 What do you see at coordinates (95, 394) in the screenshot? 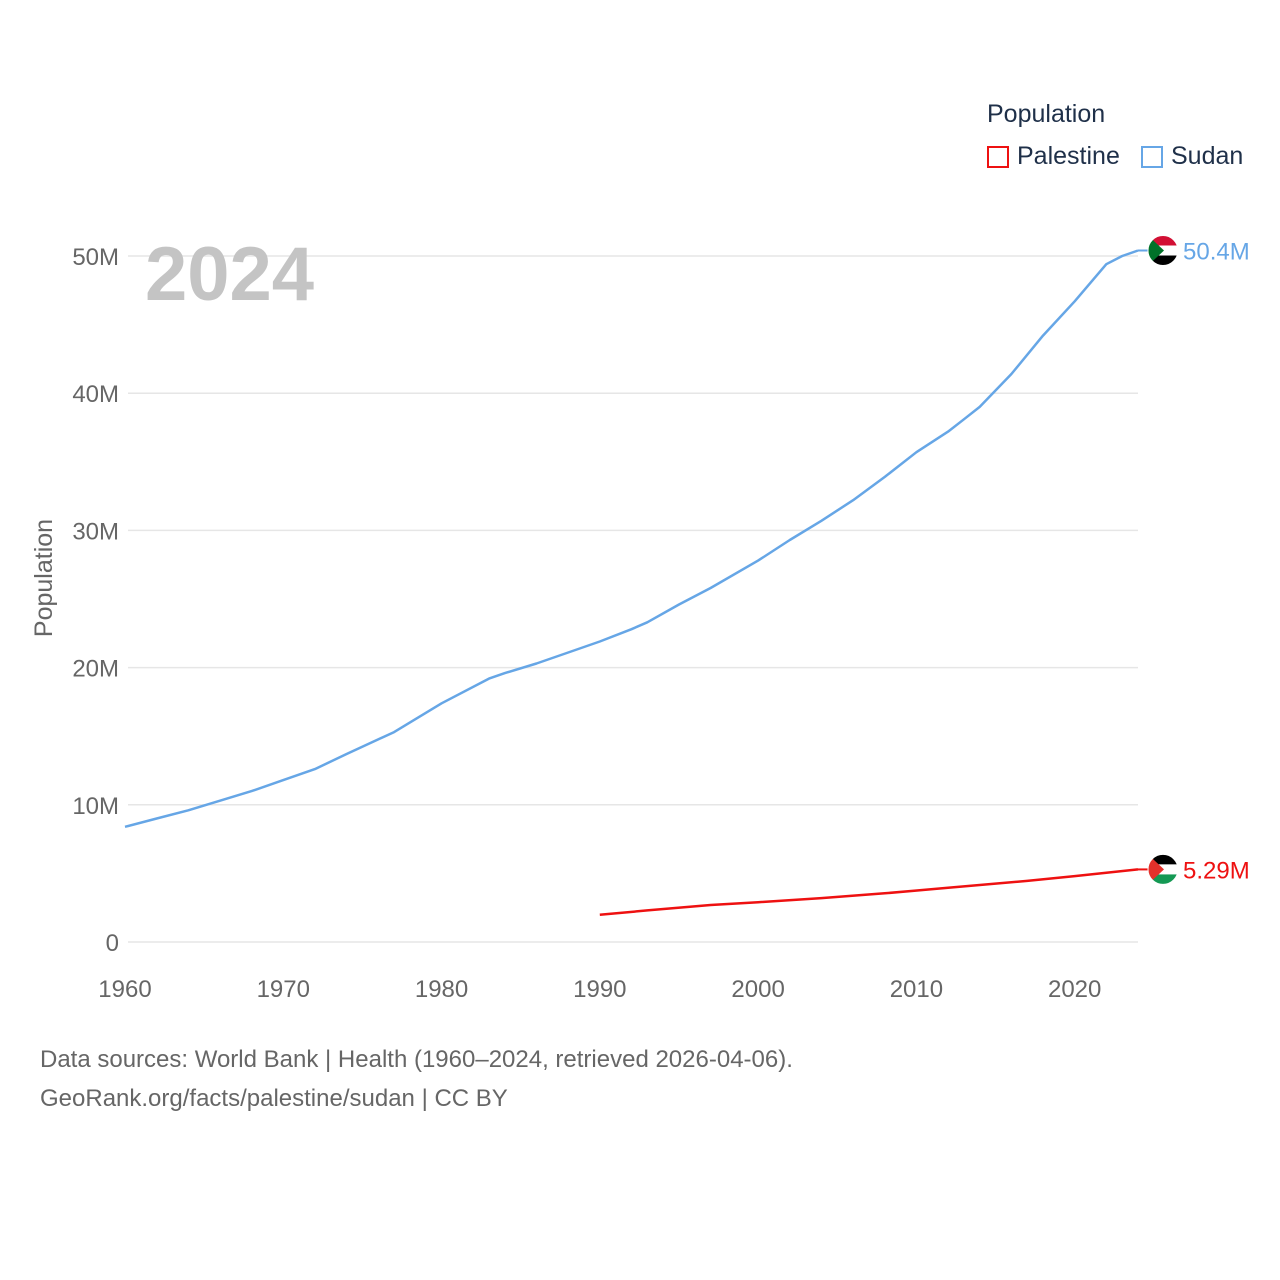
I see `y-tick-label: 40M` at bounding box center [95, 394].